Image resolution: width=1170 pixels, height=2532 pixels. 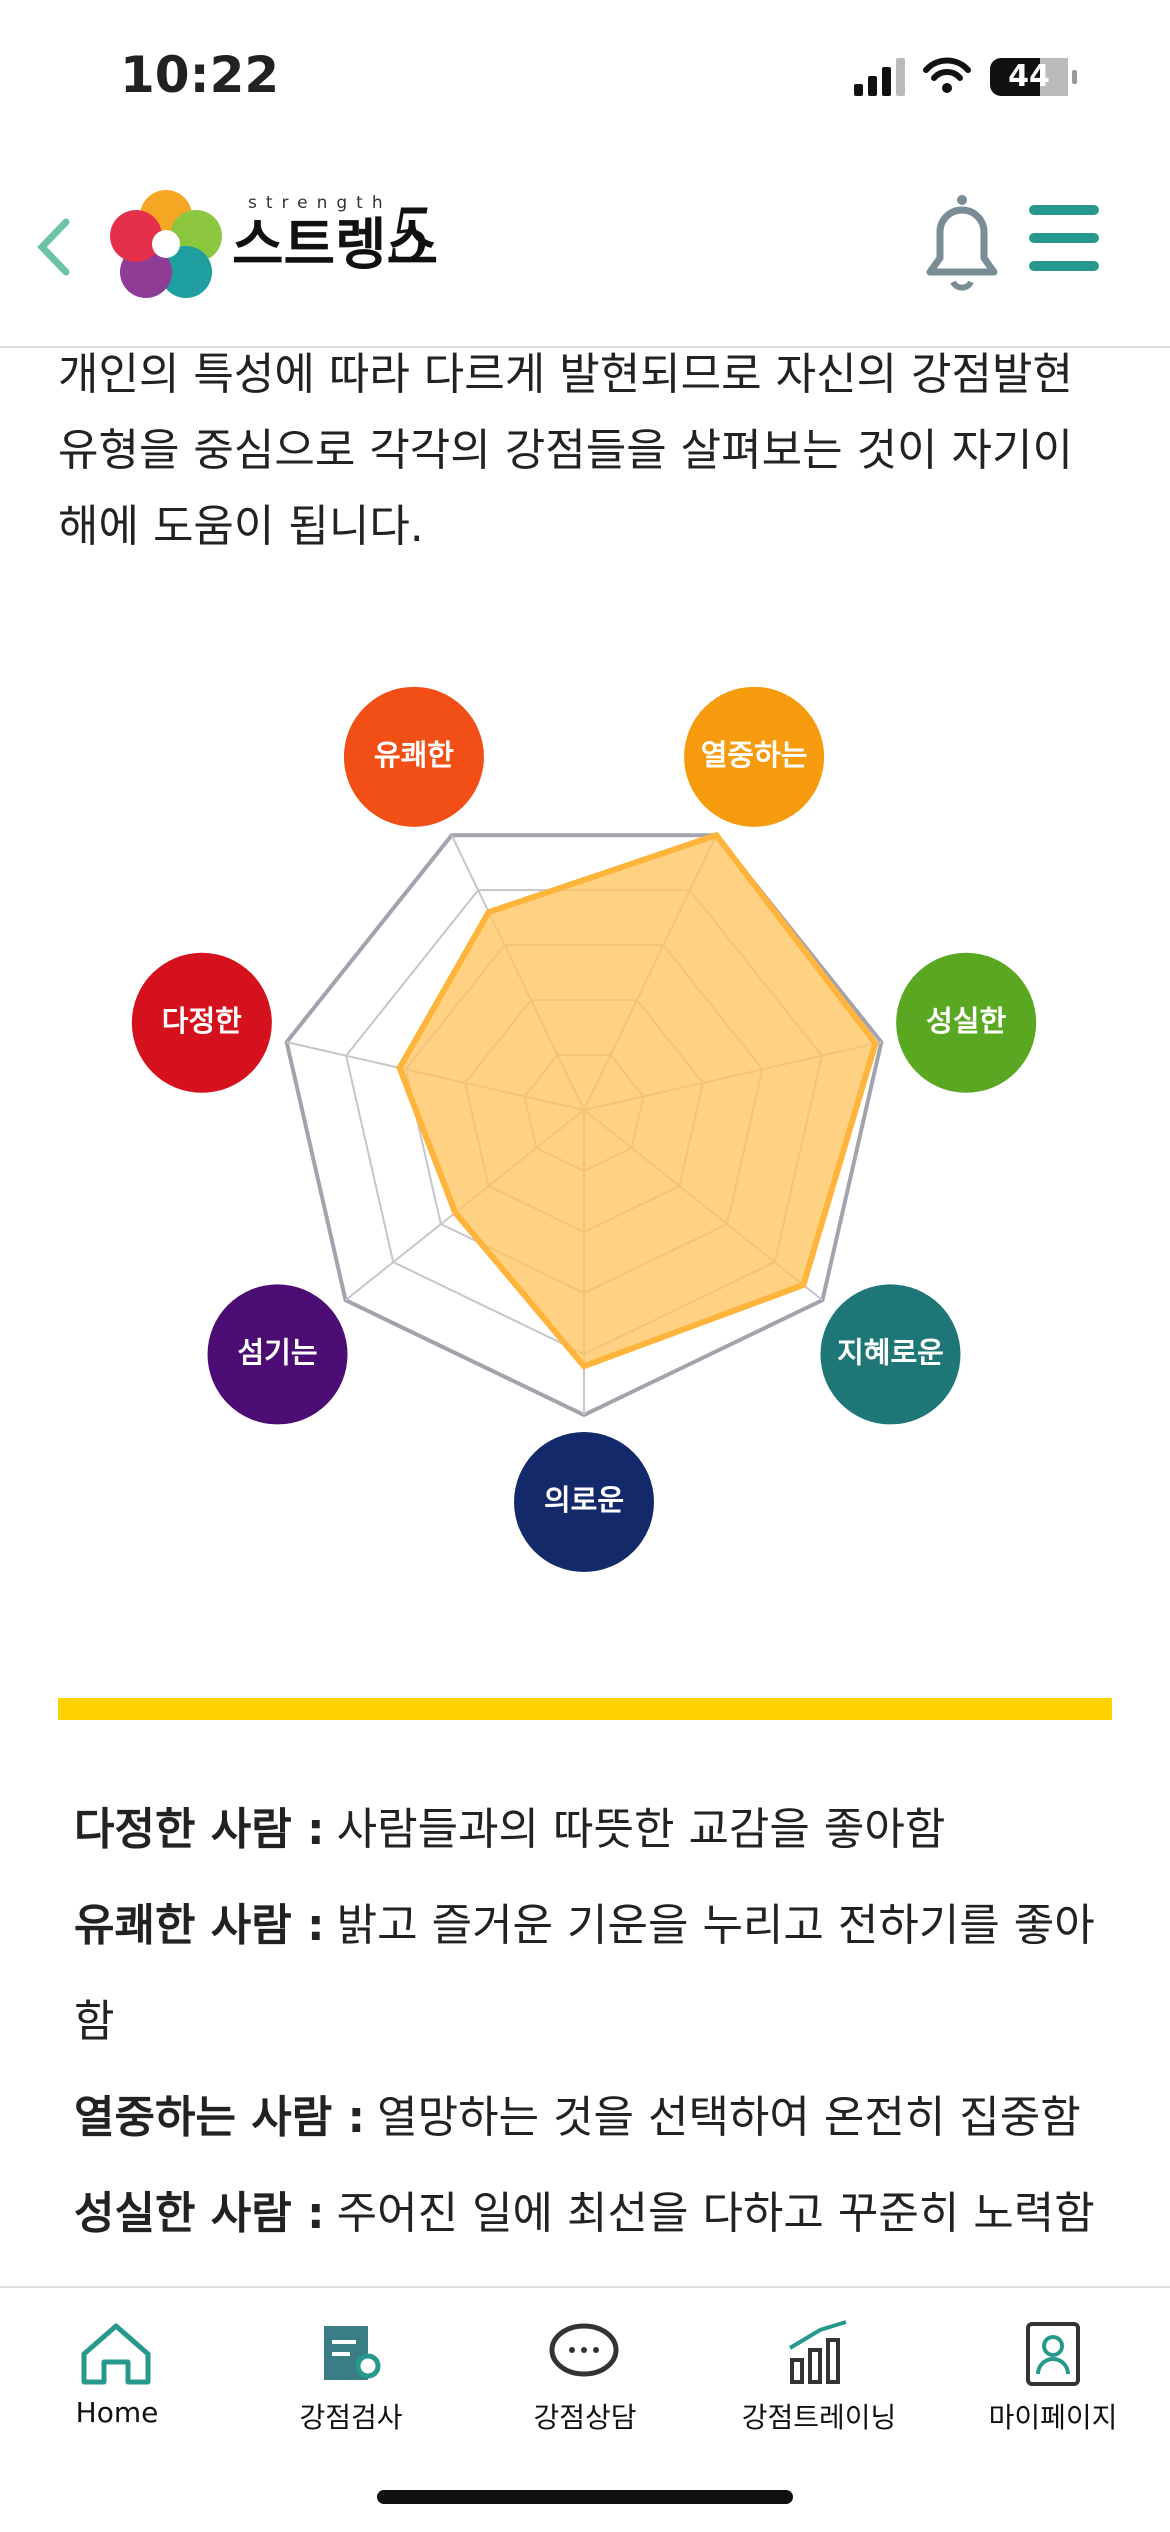 I want to click on description-text: 열망하는 것을 선택하여 온전히 집중함, so click(x=729, y=2117).